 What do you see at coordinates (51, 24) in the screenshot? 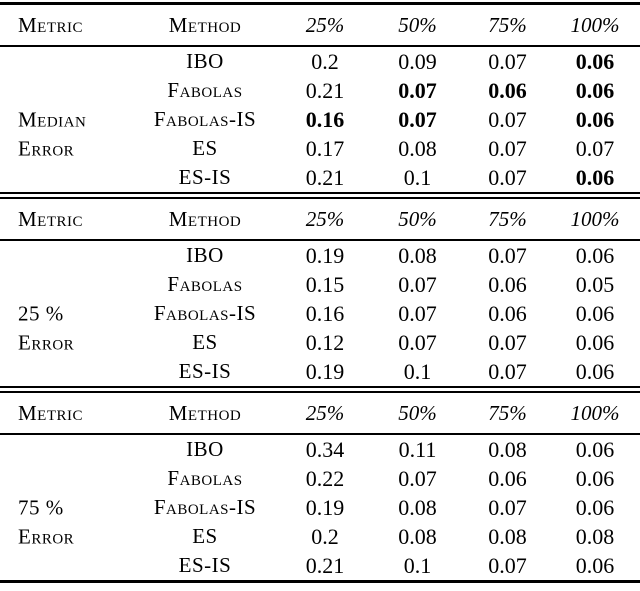
I see `column-header-metric: Metric` at bounding box center [51, 24].